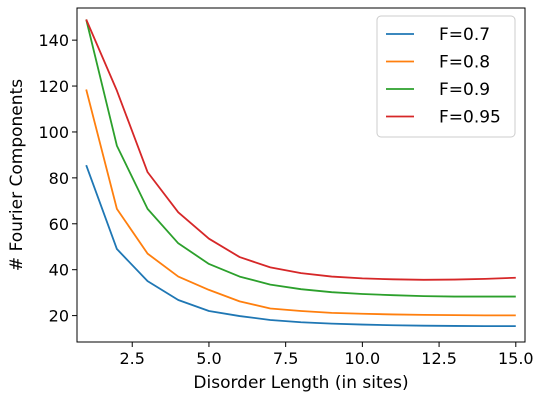 The image size is (533, 402). What do you see at coordinates (17, 175) in the screenshot?
I see `y-axis-label: # Fourier Components` at bounding box center [17, 175].